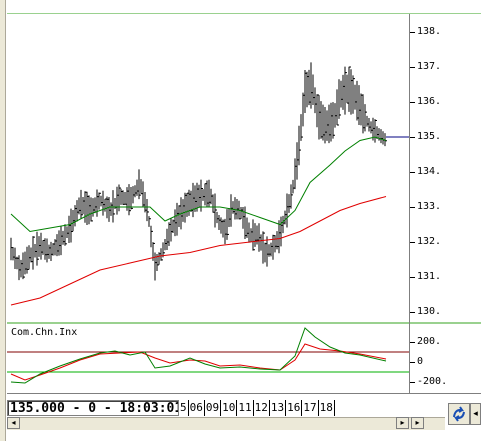 This screenshot has width=481, height=441. Describe the element at coordinates (429, 101) in the screenshot. I see `price-axis-label: 136.` at that location.